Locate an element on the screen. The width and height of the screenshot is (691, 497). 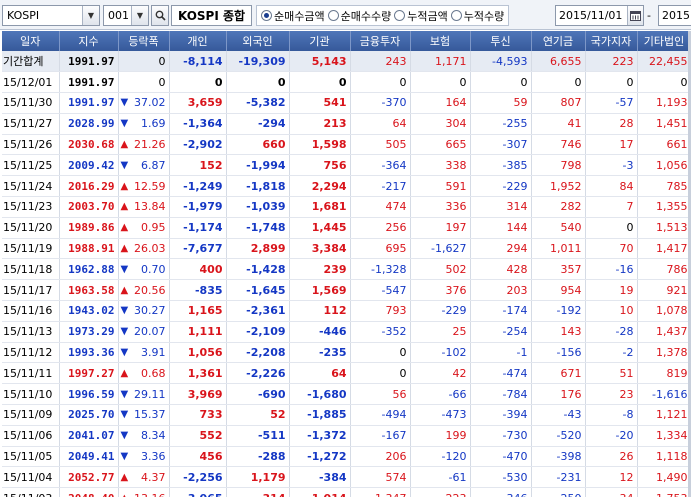
institution-cell: 5,143 is located at coordinates (320, 62).